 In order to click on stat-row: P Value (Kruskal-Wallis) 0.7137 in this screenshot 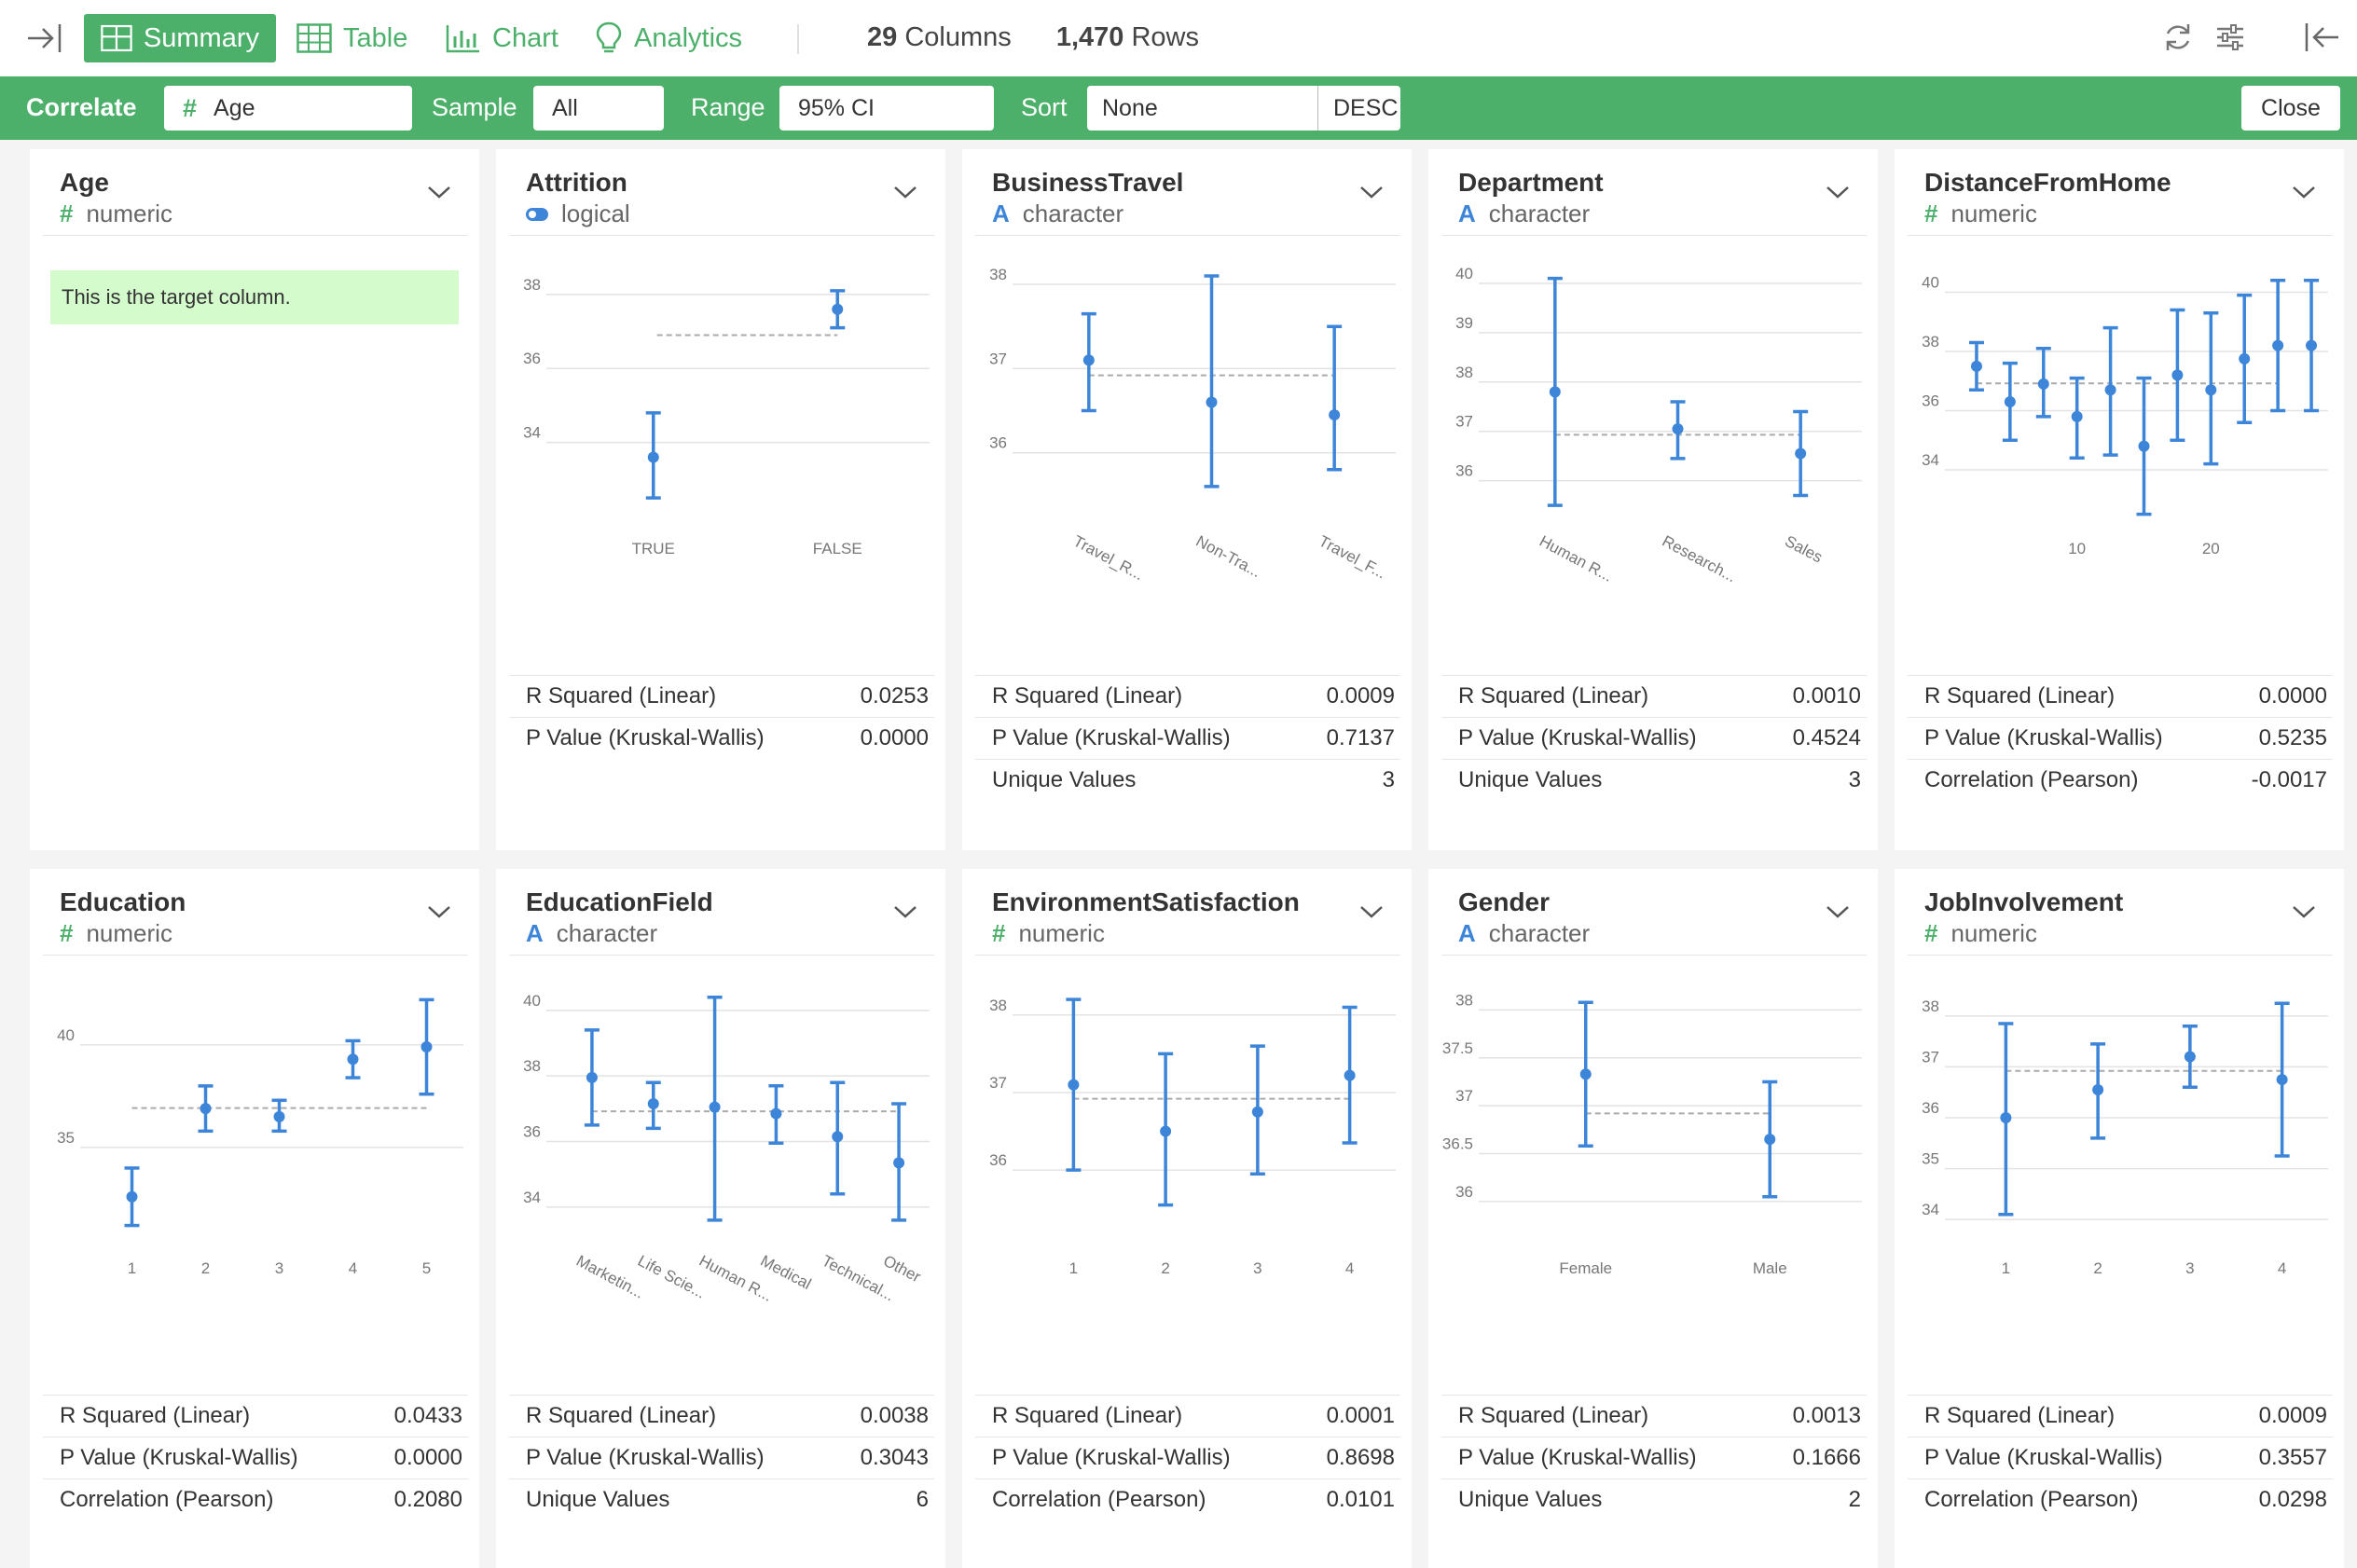, I will do `click(1187, 738)`.